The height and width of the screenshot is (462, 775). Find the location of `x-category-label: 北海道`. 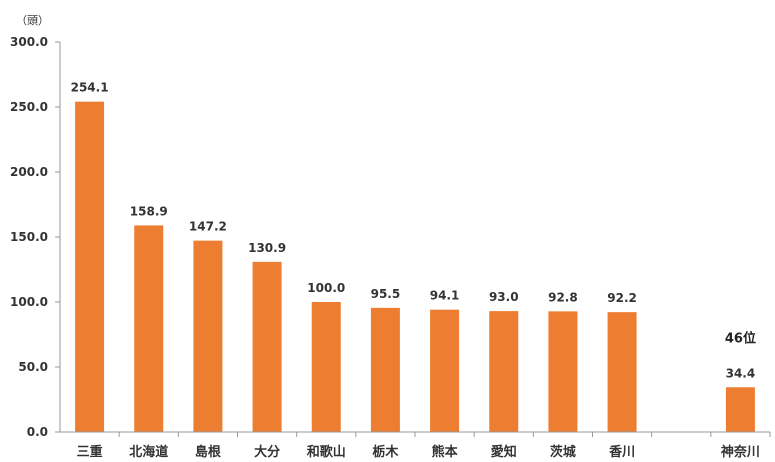

x-category-label: 北海道 is located at coordinates (148, 452).